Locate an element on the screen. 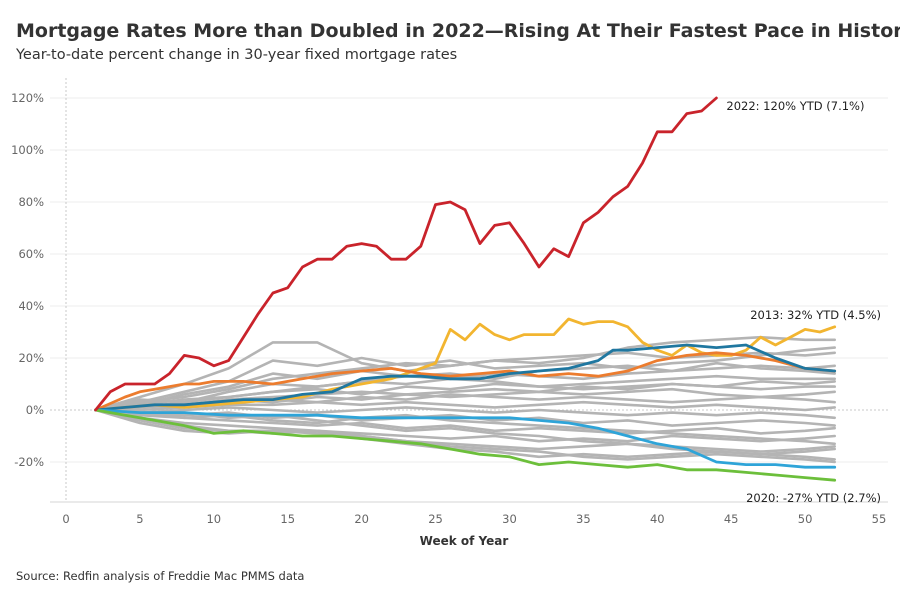 The width and height of the screenshot is (900, 600). x-tick-label: 20 is located at coordinates (361, 519).